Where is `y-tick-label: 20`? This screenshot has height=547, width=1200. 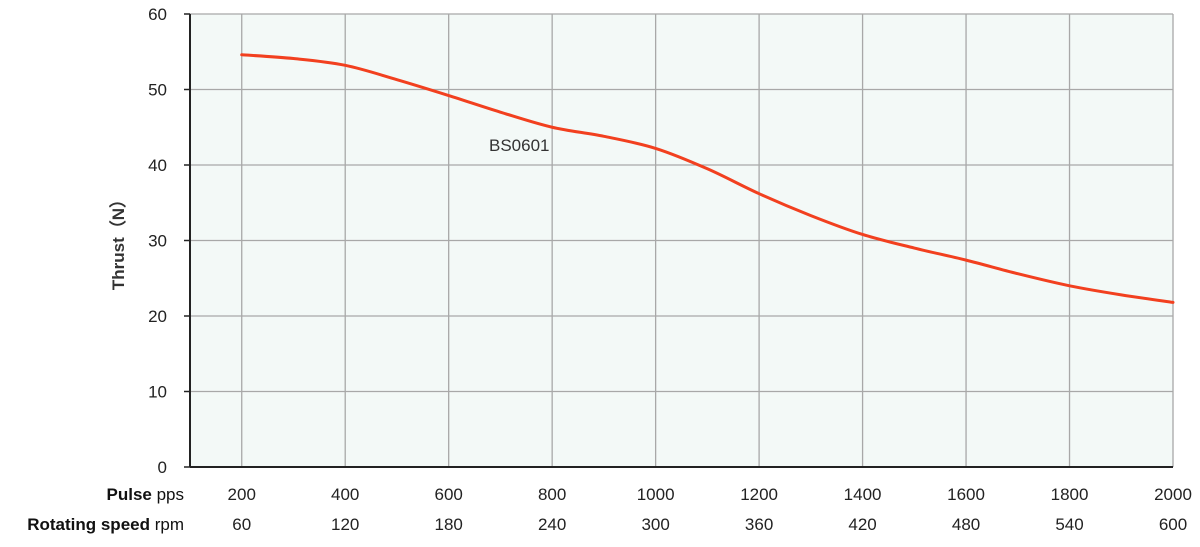 y-tick-label: 20 is located at coordinates (157, 316).